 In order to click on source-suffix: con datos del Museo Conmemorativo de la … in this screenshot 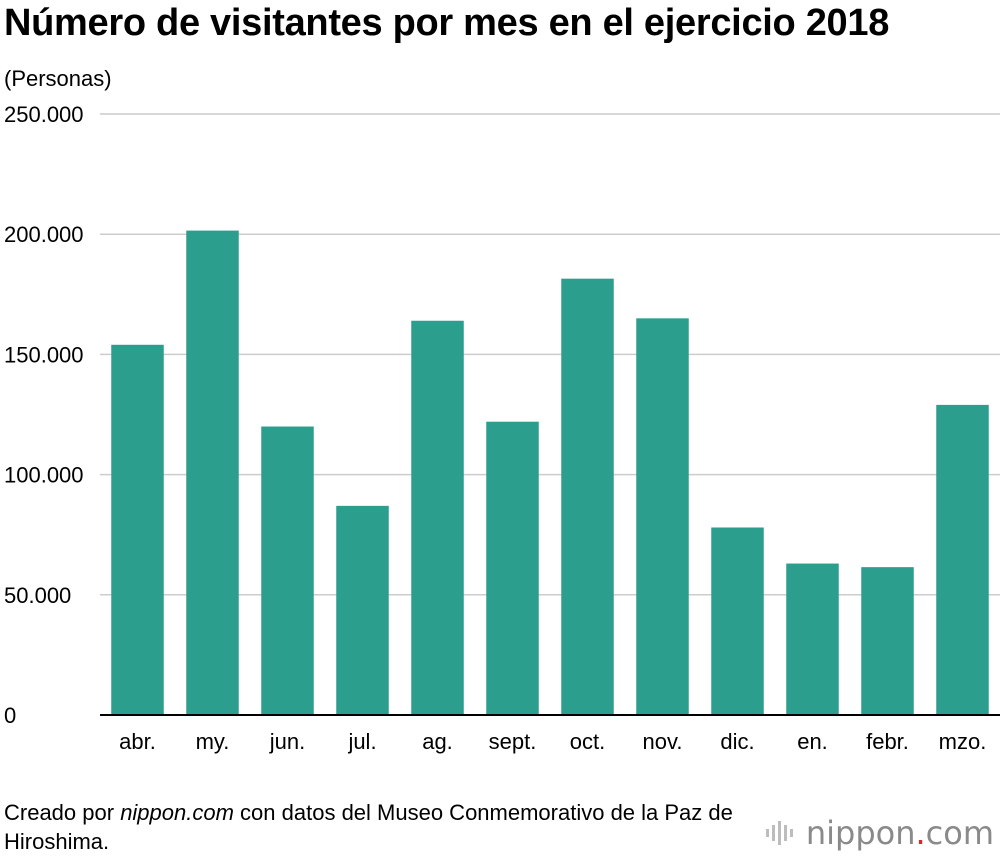, I will do `click(368, 827)`.